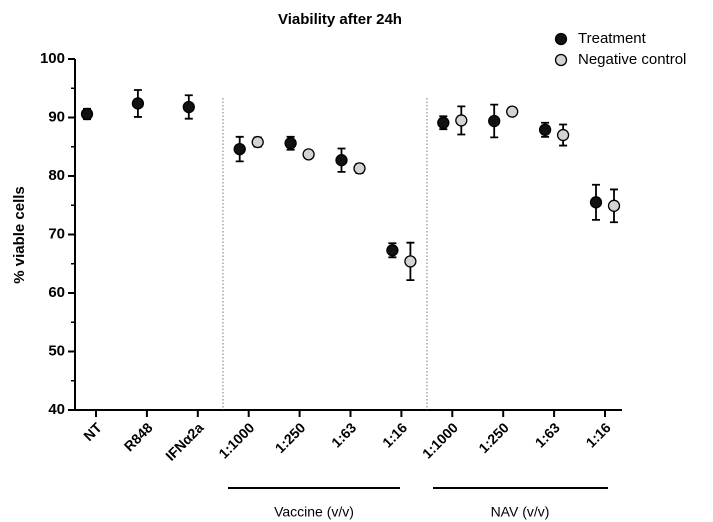 This screenshot has height=522, width=713. What do you see at coordinates (56, 292) in the screenshot?
I see `y-tick-label: 60` at bounding box center [56, 292].